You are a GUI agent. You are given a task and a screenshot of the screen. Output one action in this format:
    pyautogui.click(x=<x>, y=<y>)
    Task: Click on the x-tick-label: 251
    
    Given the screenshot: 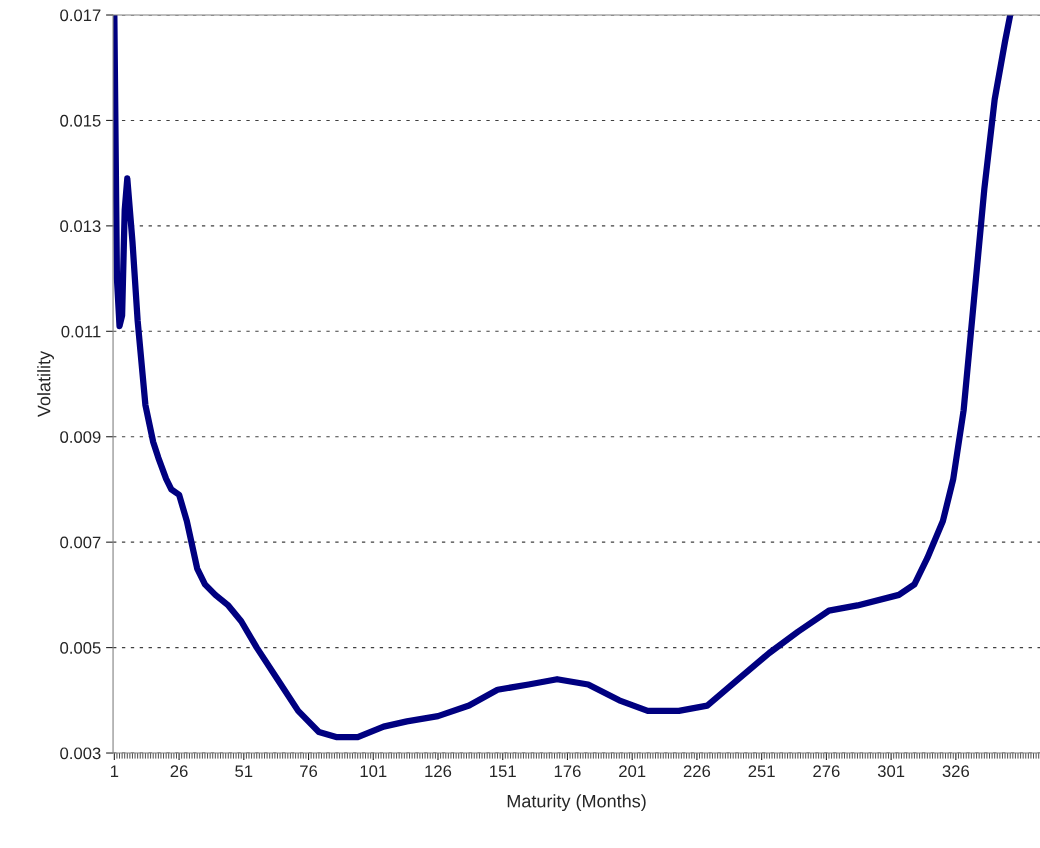 What is the action you would take?
    pyautogui.click(x=761, y=771)
    